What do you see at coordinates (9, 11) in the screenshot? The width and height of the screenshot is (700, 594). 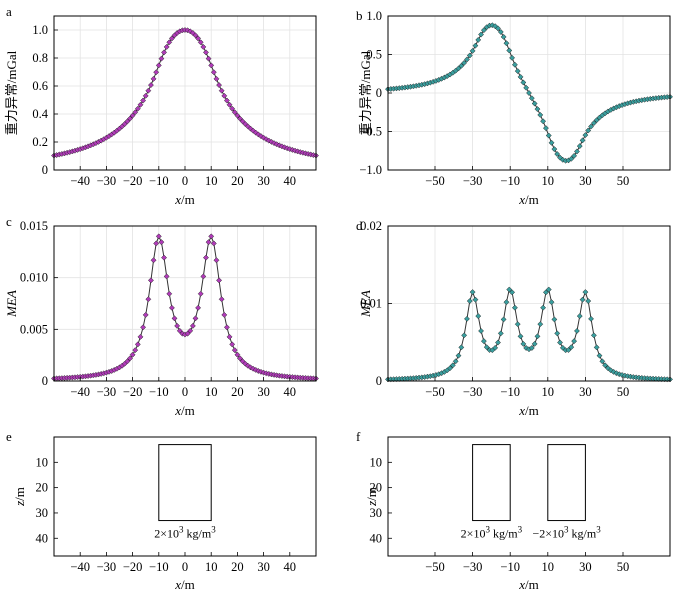 I see `panel-label-a: a` at bounding box center [9, 11].